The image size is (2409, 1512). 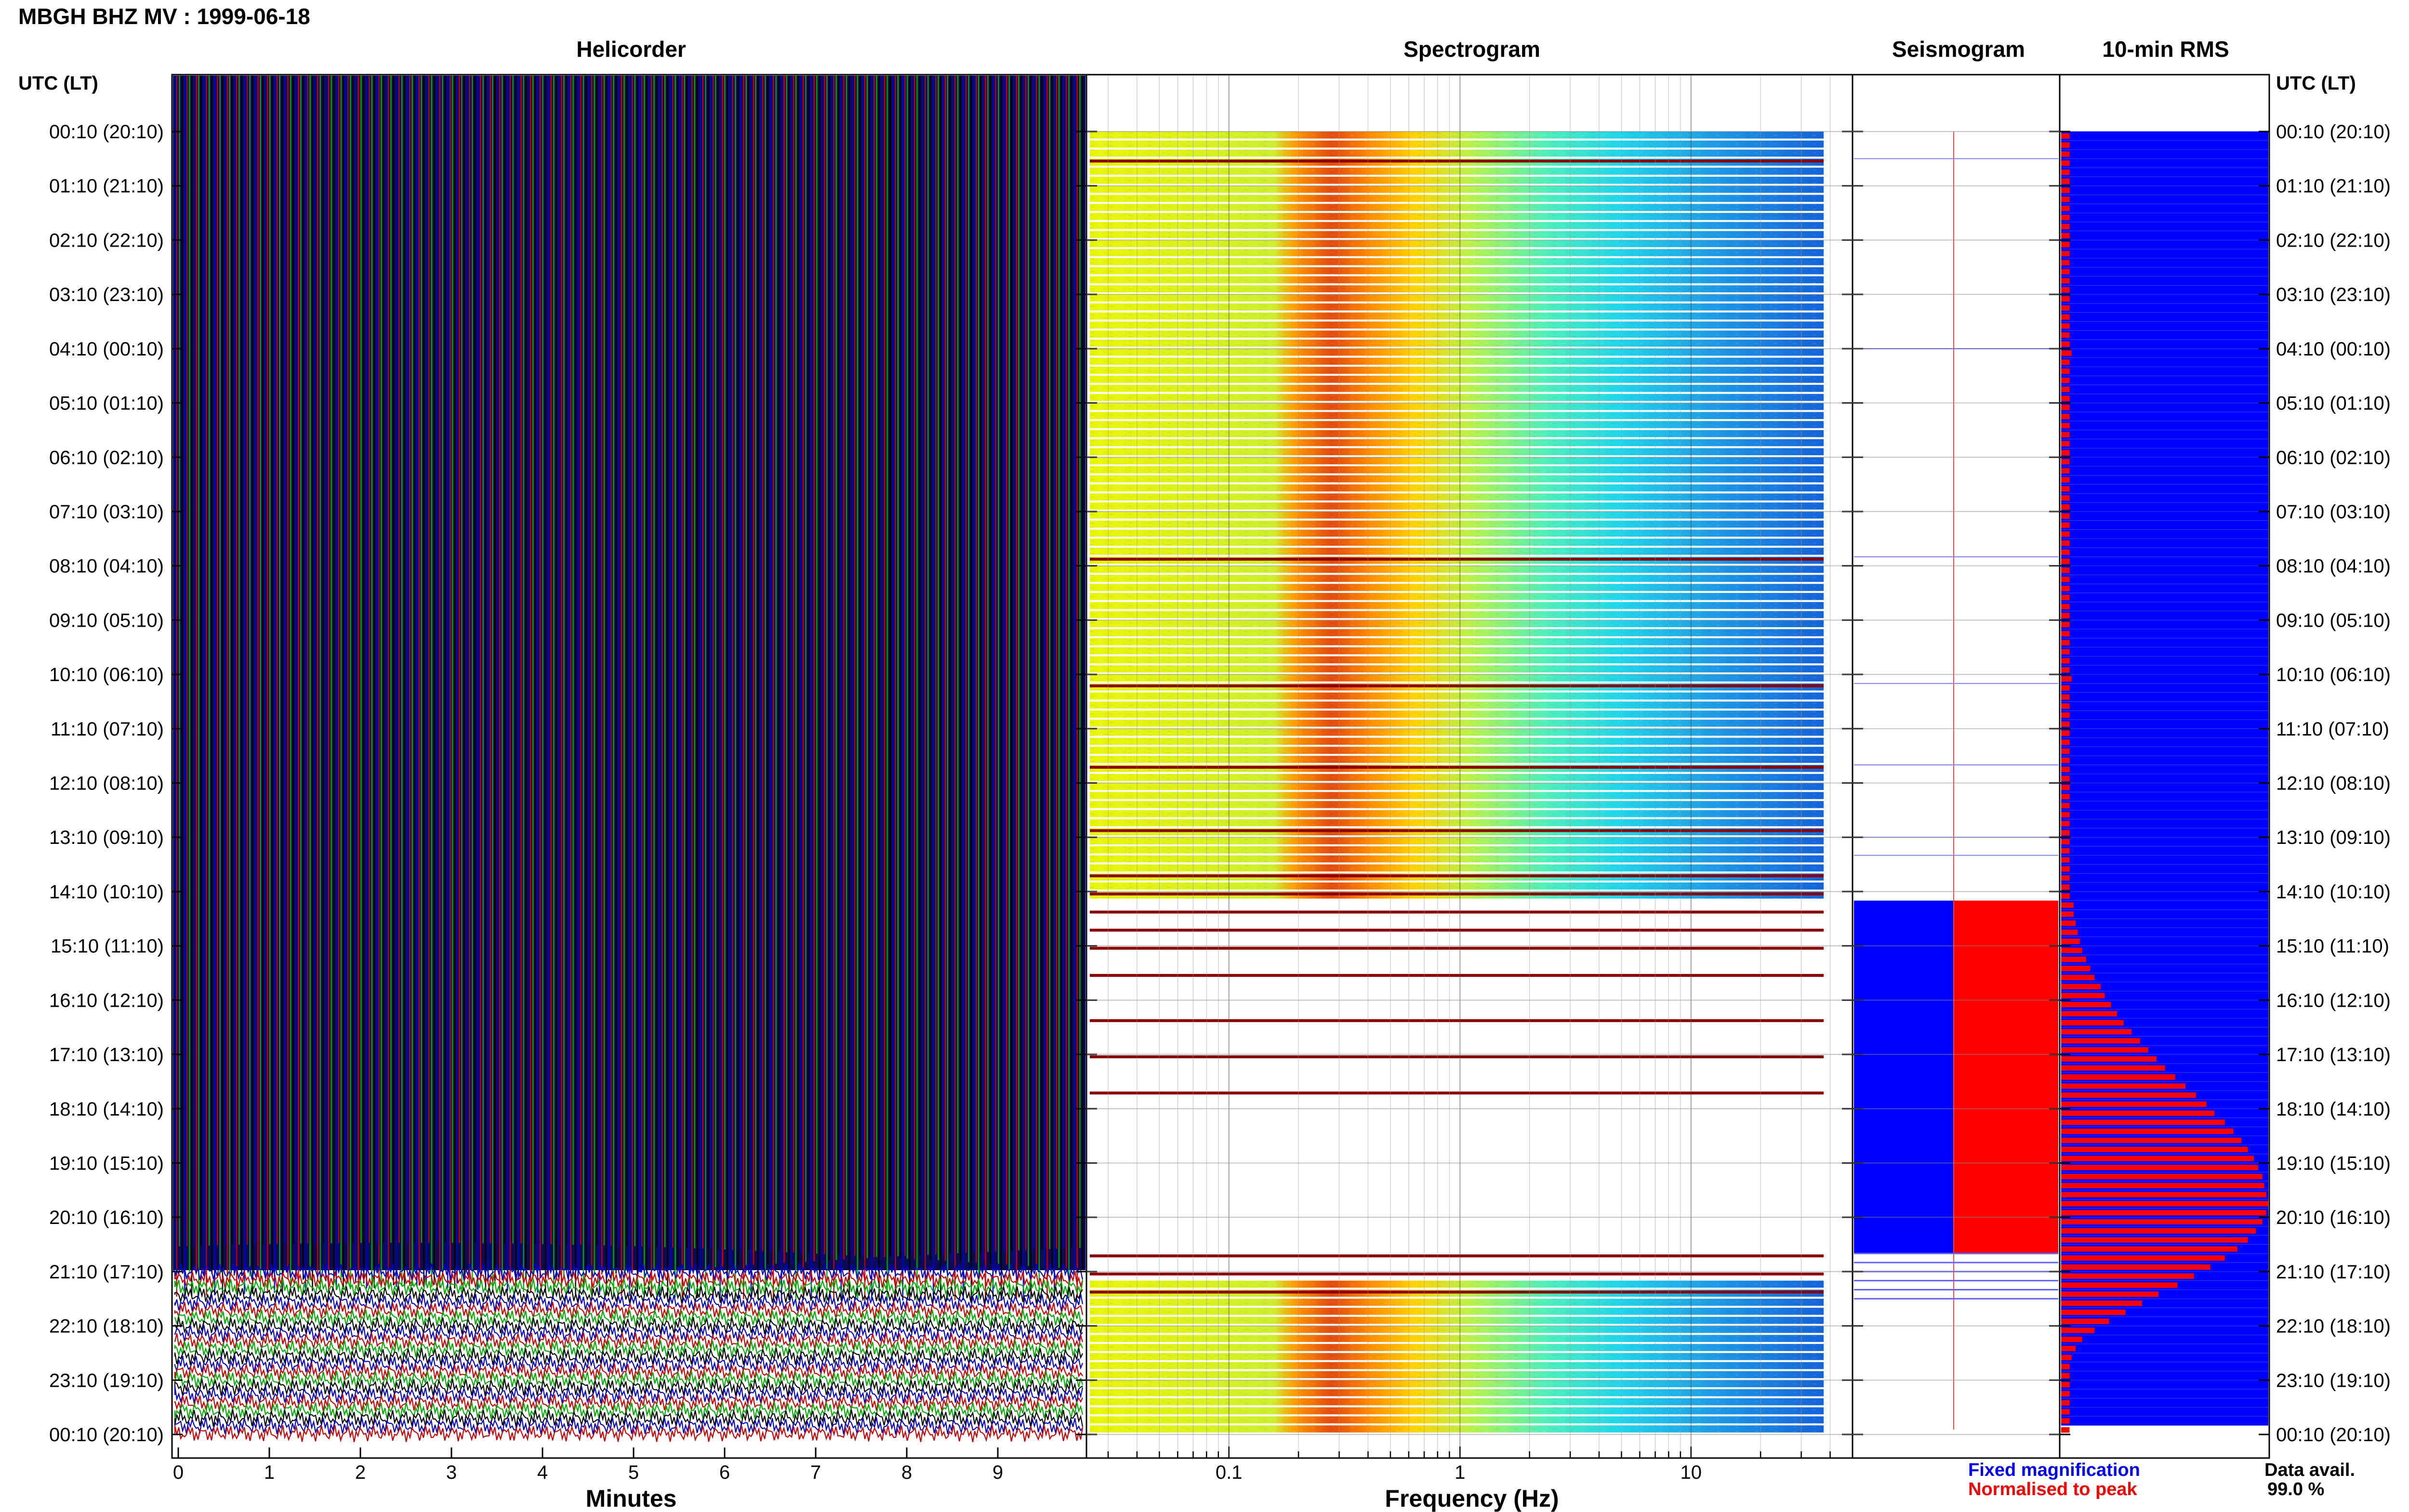 What do you see at coordinates (2333, 186) in the screenshot?
I see `time-label-right: 01:10 (21:10)` at bounding box center [2333, 186].